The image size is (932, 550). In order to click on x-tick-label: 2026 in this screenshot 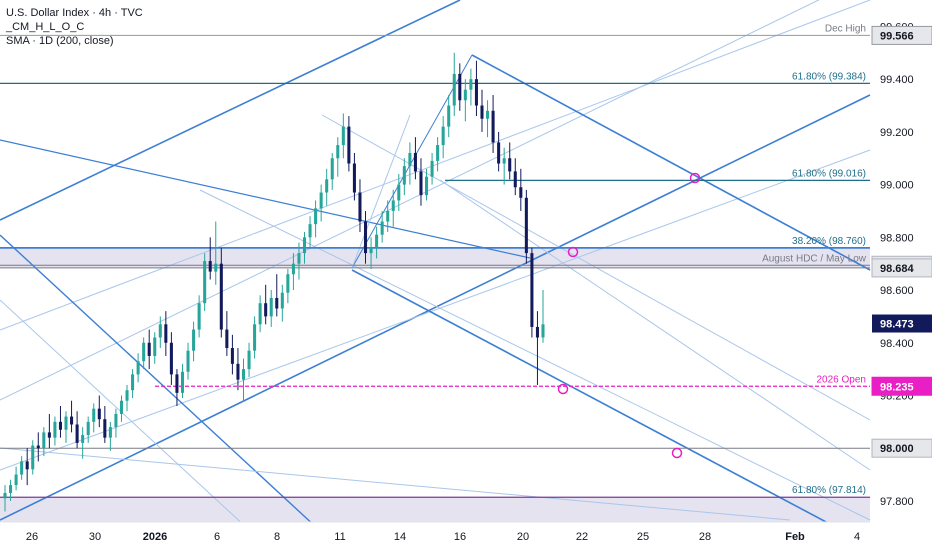, I will do `click(155, 537)`.